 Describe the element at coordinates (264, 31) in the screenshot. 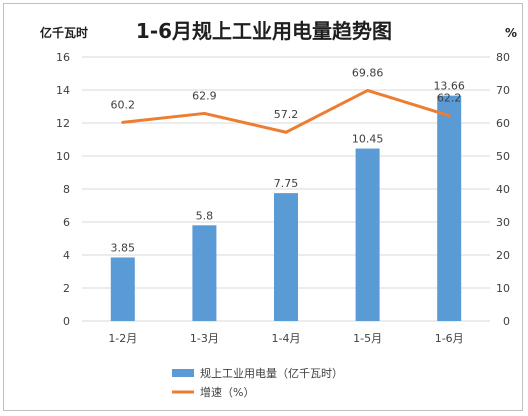

I see `chart-title: 1-6月规上工业用电量趋势图` at that location.